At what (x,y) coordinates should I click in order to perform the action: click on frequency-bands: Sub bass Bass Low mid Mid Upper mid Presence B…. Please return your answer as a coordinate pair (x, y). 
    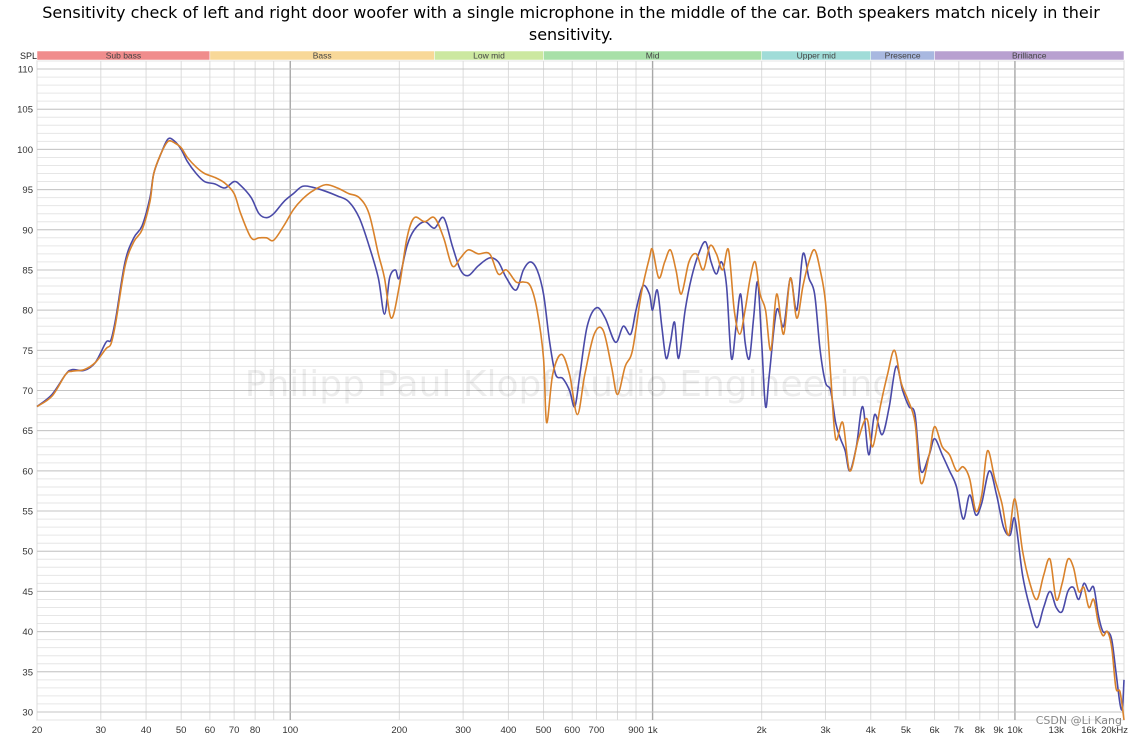
    Looking at the image, I should click on (580, 55).